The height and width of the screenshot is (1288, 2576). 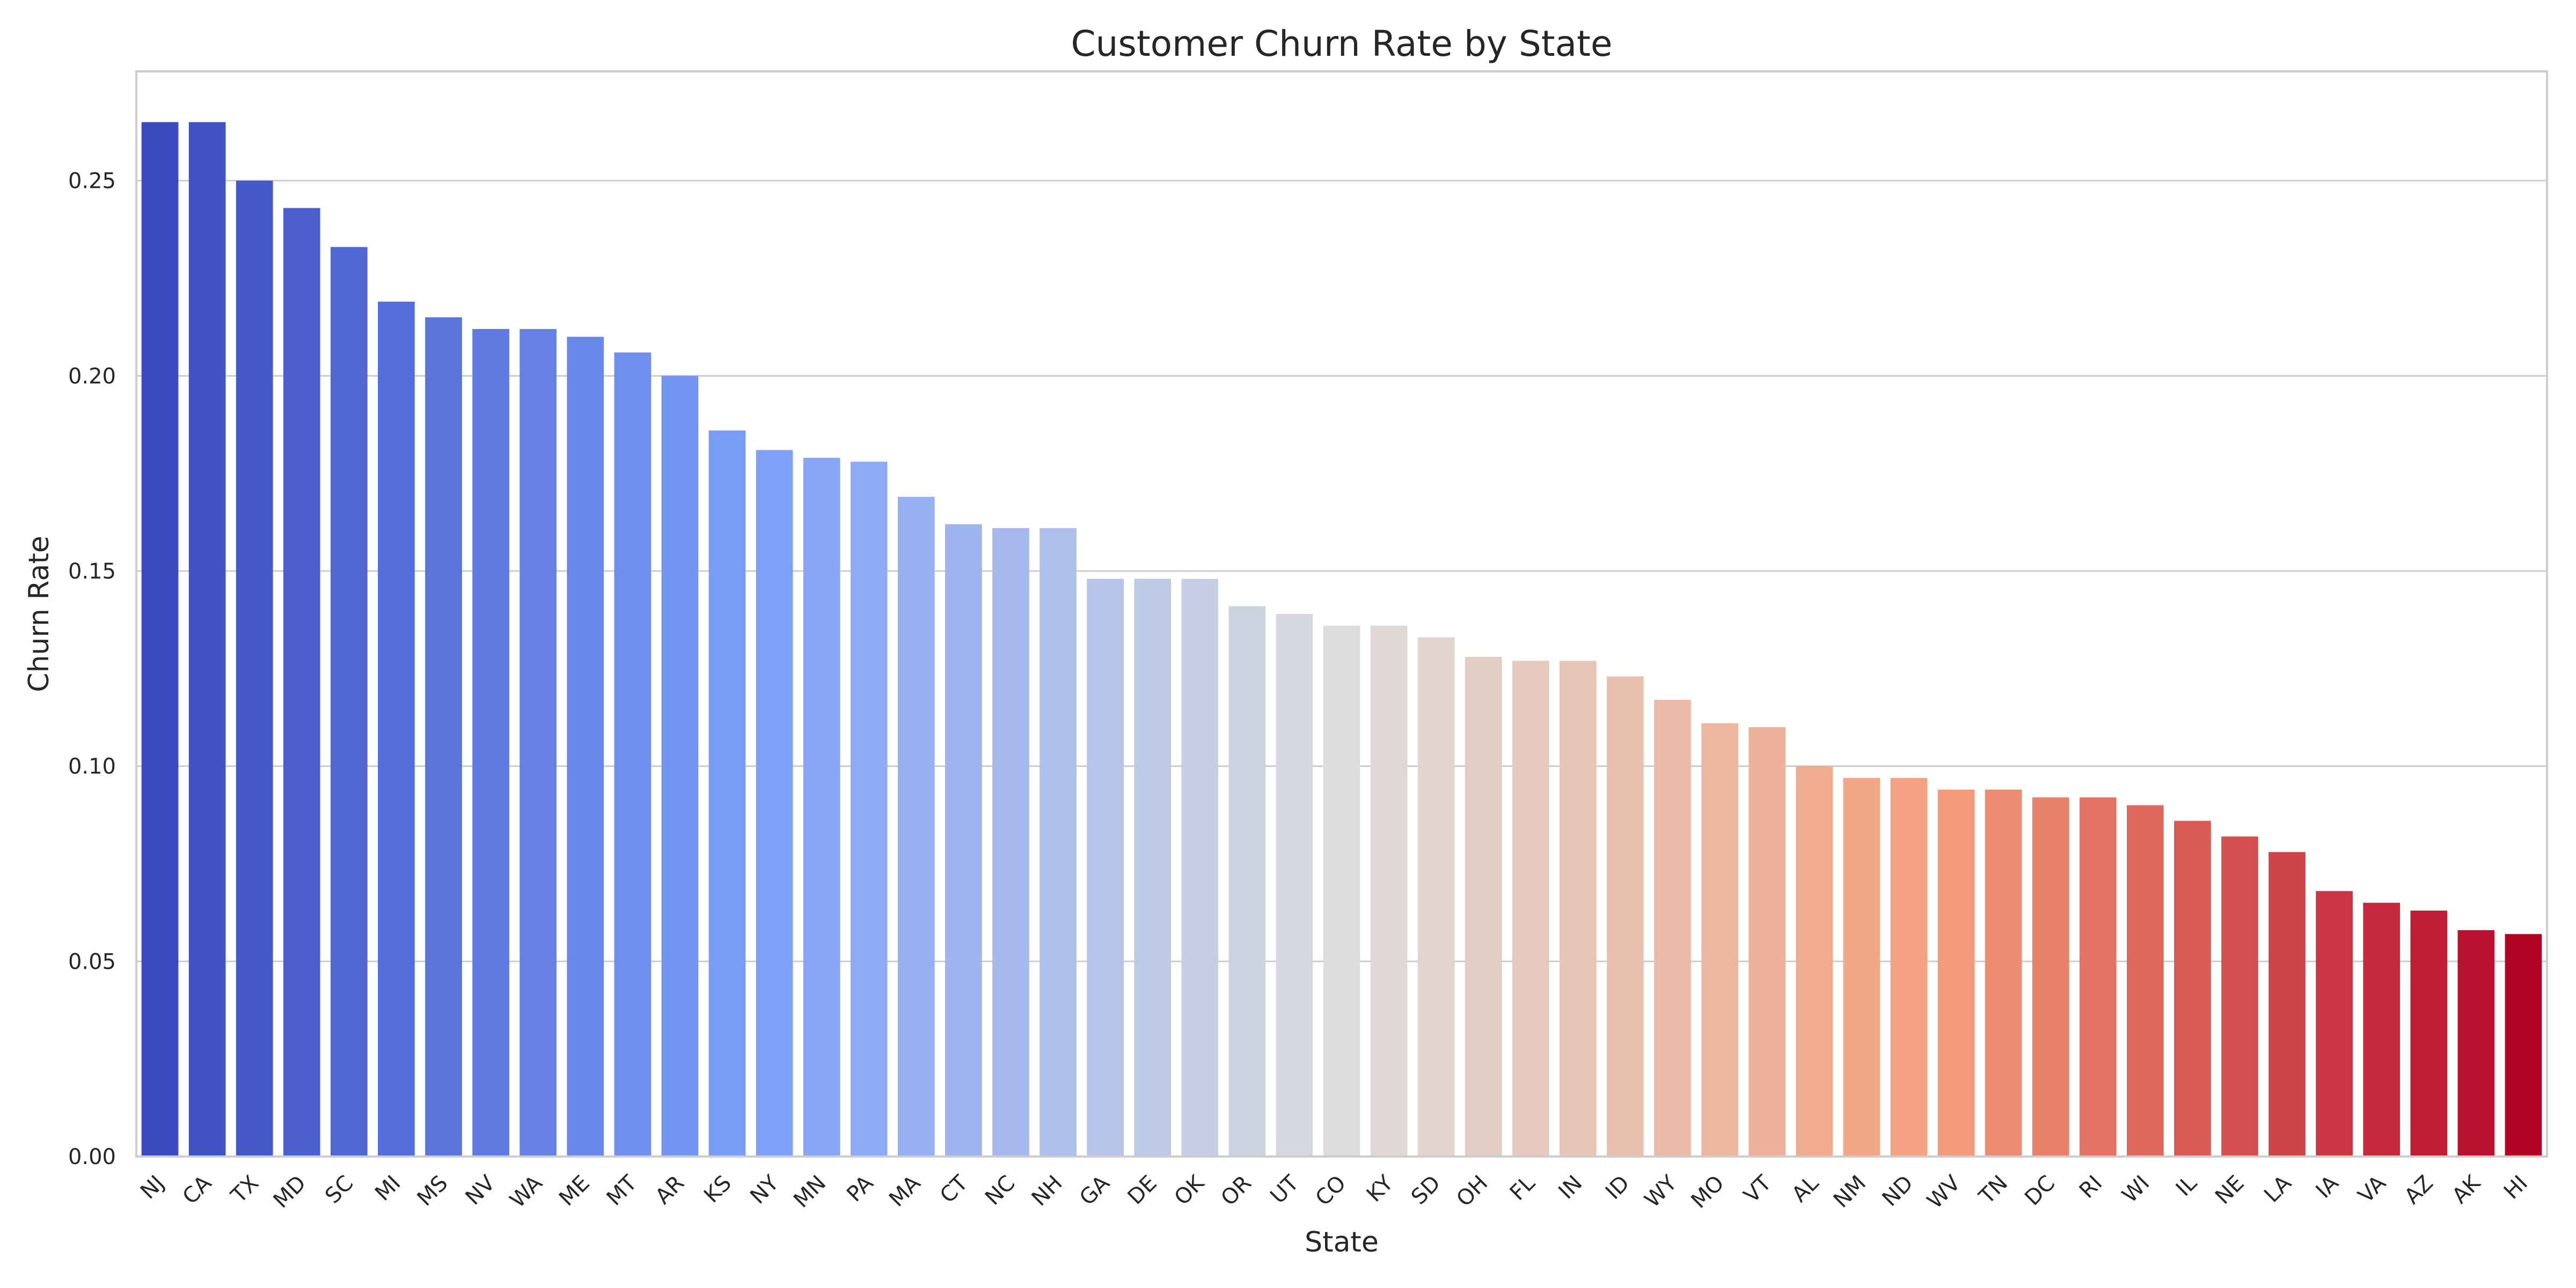 What do you see at coordinates (92, 181) in the screenshot?
I see `y-tick-label: 0.25` at bounding box center [92, 181].